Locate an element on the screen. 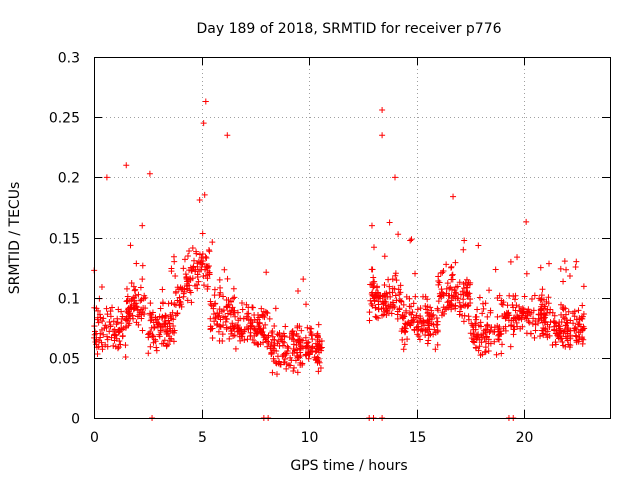  y-tick-label: 0 is located at coordinates (75, 420).